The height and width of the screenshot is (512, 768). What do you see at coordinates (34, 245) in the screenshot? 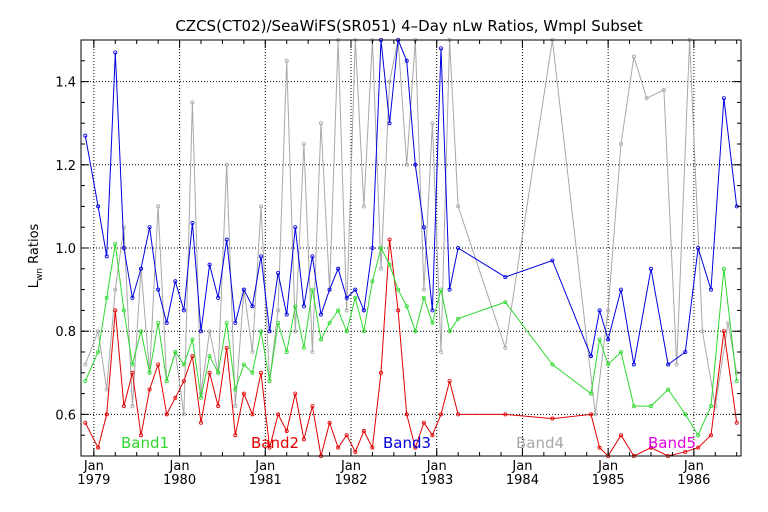
I see `y-axis-label-rest: Ratios` at bounding box center [34, 245].